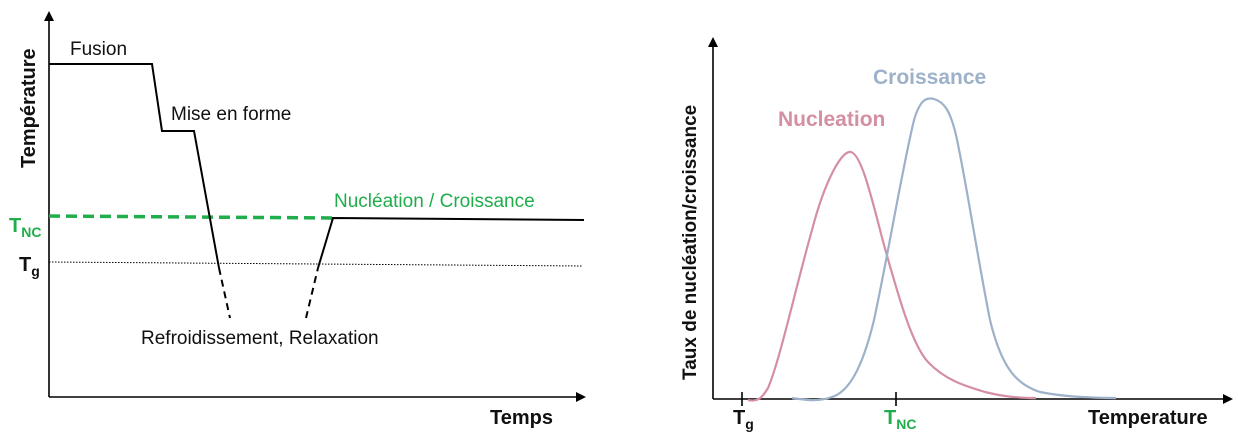 The width and height of the screenshot is (1238, 437). What do you see at coordinates (15, 226) in the screenshot?
I see `left-tnc-main: T` at bounding box center [15, 226].